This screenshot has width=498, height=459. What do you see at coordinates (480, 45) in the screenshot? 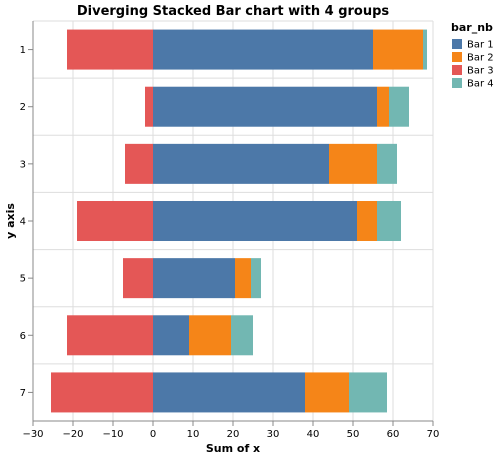
I see `legend-label: Bar 1` at bounding box center [480, 45].